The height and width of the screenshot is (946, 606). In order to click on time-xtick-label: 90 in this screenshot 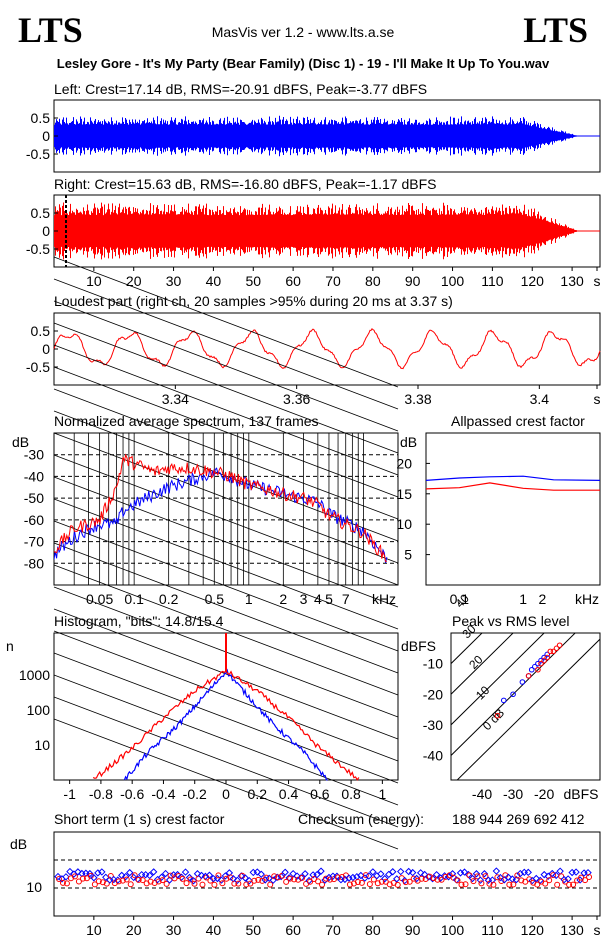, I will do `click(413, 281)`.